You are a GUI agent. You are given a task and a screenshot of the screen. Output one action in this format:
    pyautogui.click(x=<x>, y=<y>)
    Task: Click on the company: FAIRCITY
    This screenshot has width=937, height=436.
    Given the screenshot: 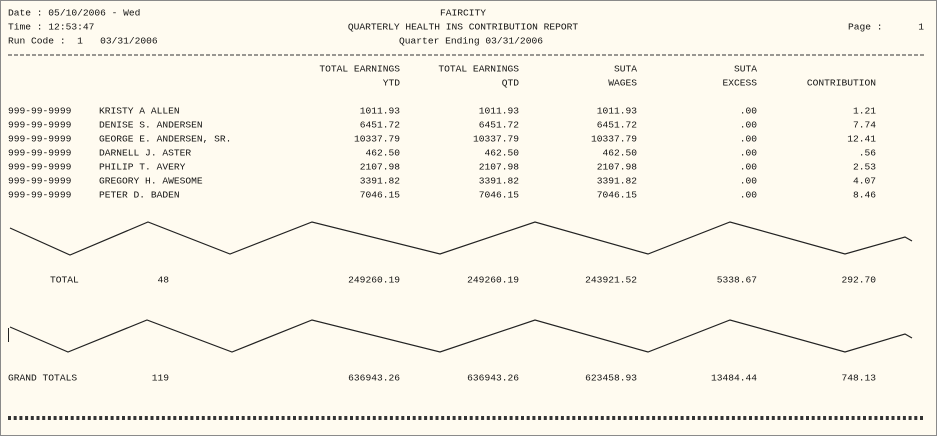 What is the action you would take?
    pyautogui.click(x=463, y=13)
    